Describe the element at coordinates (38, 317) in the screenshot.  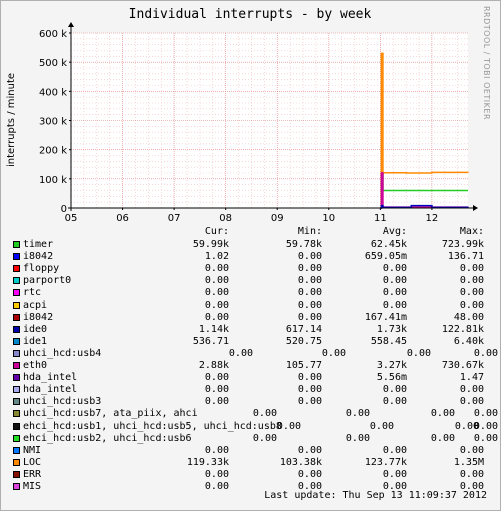
I see `legend-label: i8042` at that location.